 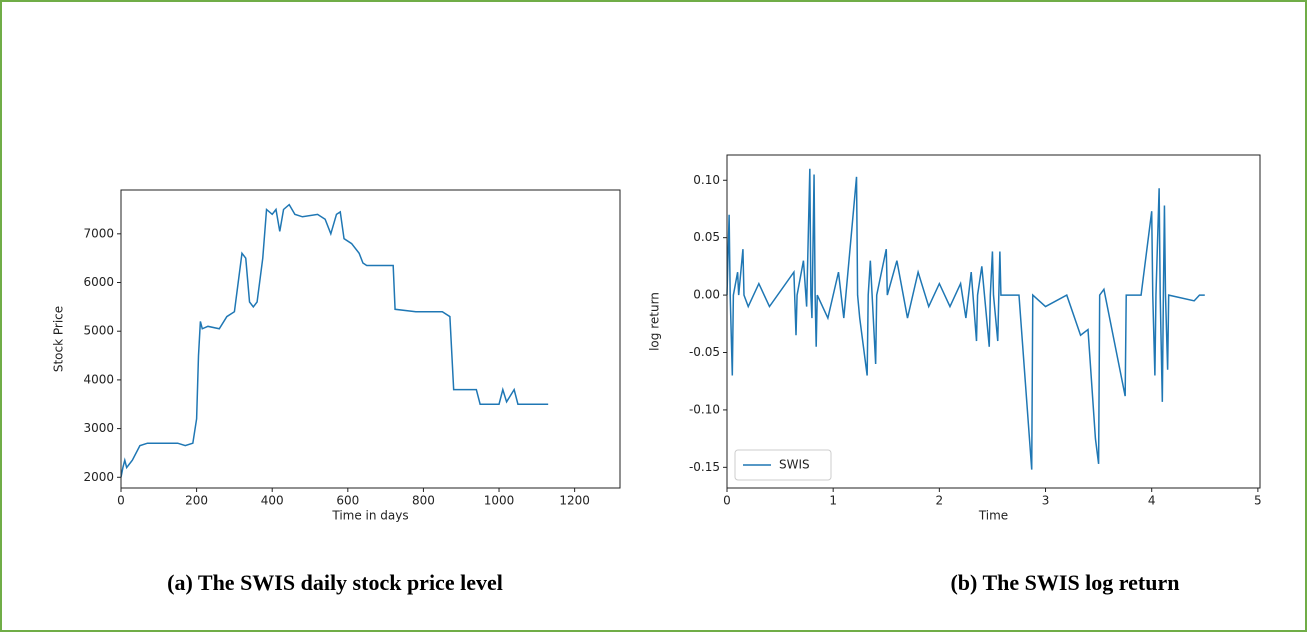 What do you see at coordinates (1258, 501) in the screenshot?
I see `x-tick-label: 5` at bounding box center [1258, 501].